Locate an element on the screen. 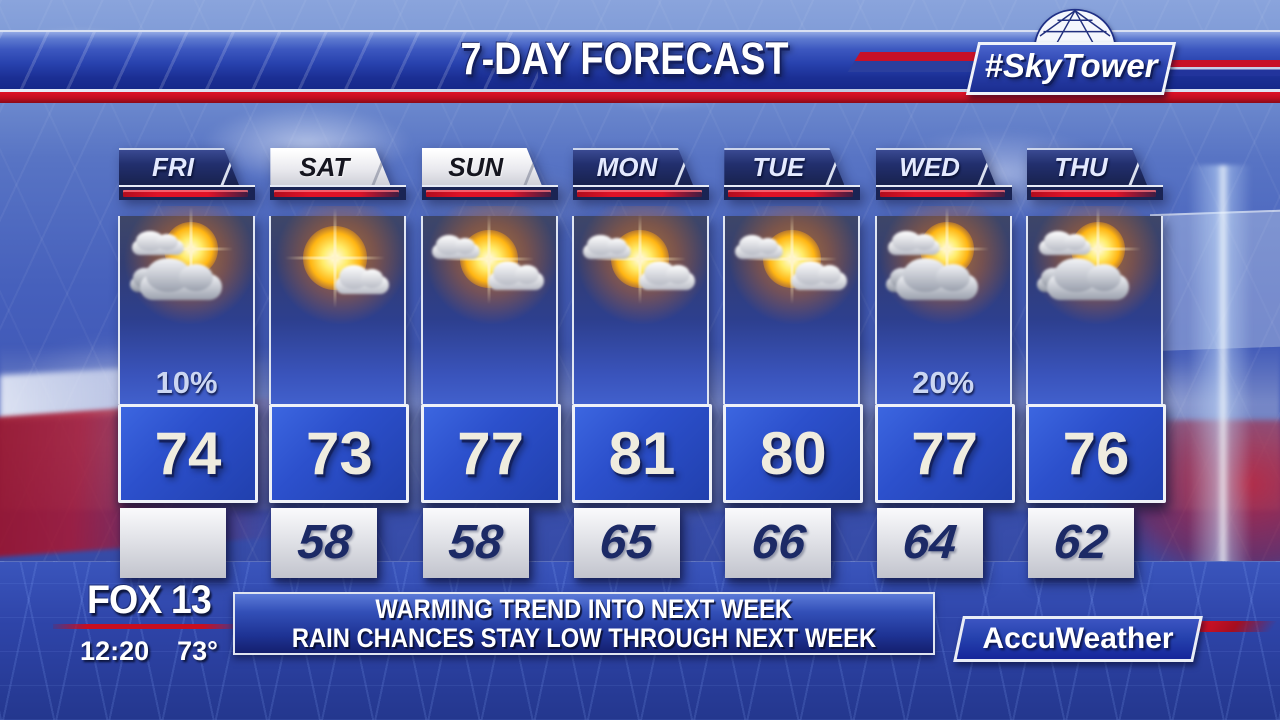  day-label: WED is located at coordinates (929, 167).